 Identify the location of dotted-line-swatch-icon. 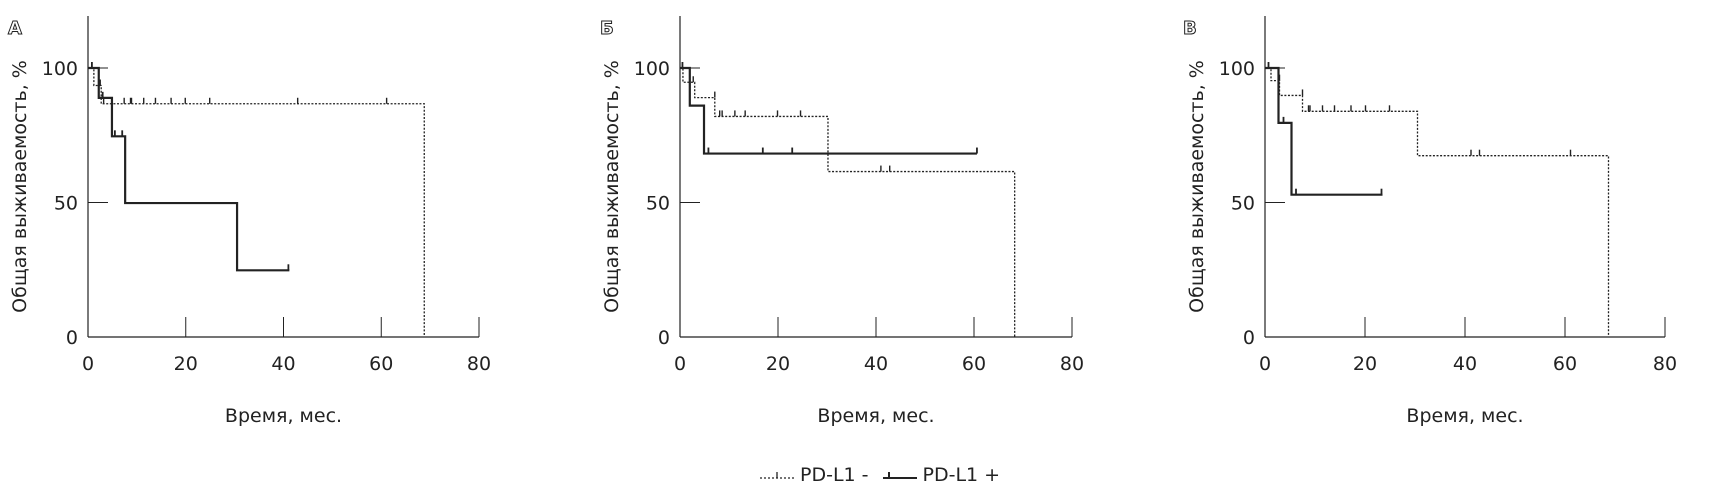
(777, 475).